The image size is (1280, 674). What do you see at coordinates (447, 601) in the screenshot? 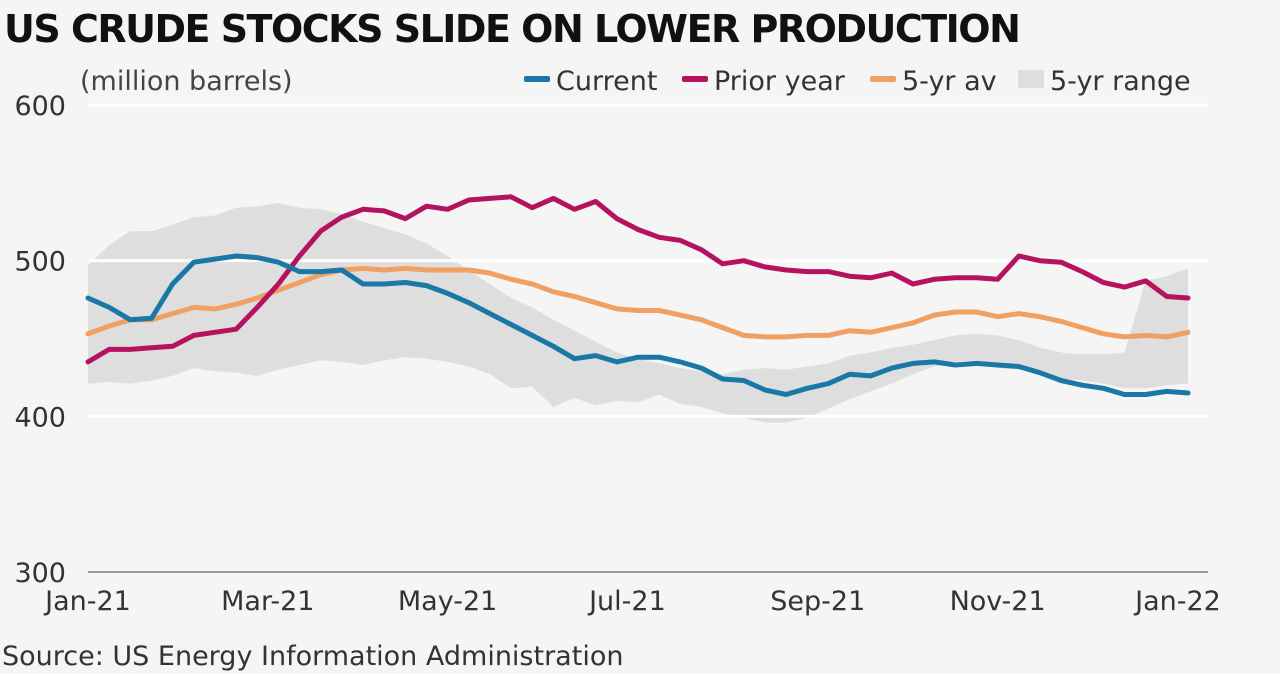
I see `x-tick-label: May-21` at bounding box center [447, 601].